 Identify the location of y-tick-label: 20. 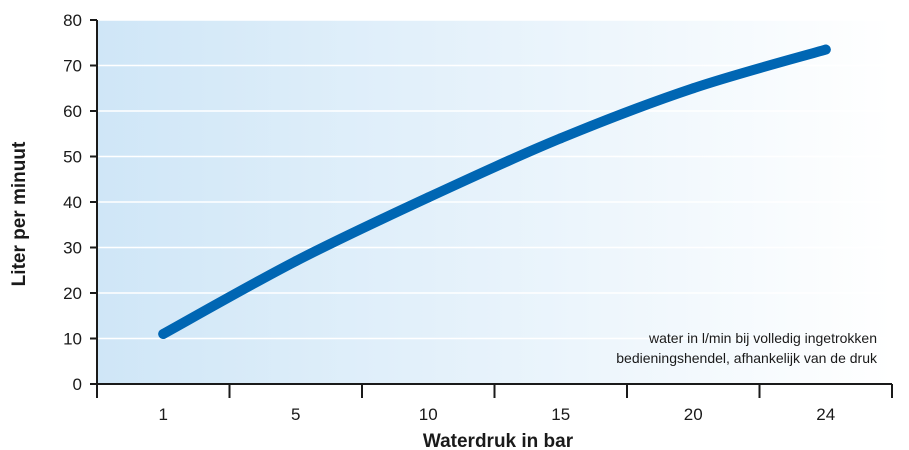
(72, 293).